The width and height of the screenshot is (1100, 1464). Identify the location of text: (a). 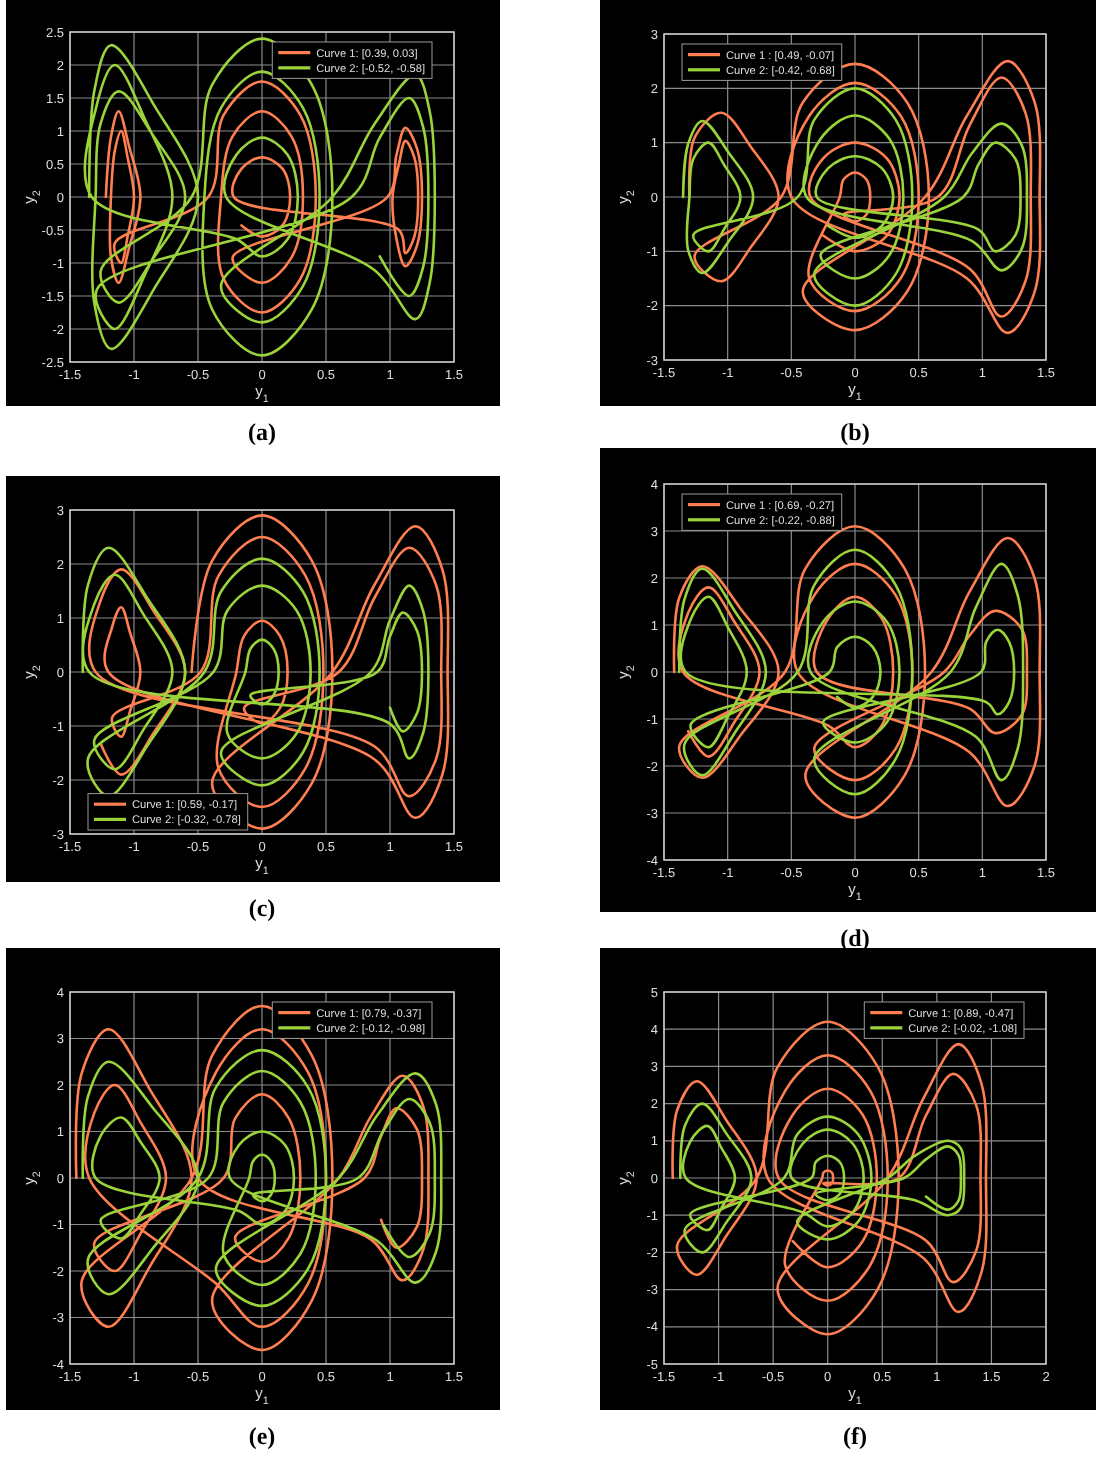
(262, 432).